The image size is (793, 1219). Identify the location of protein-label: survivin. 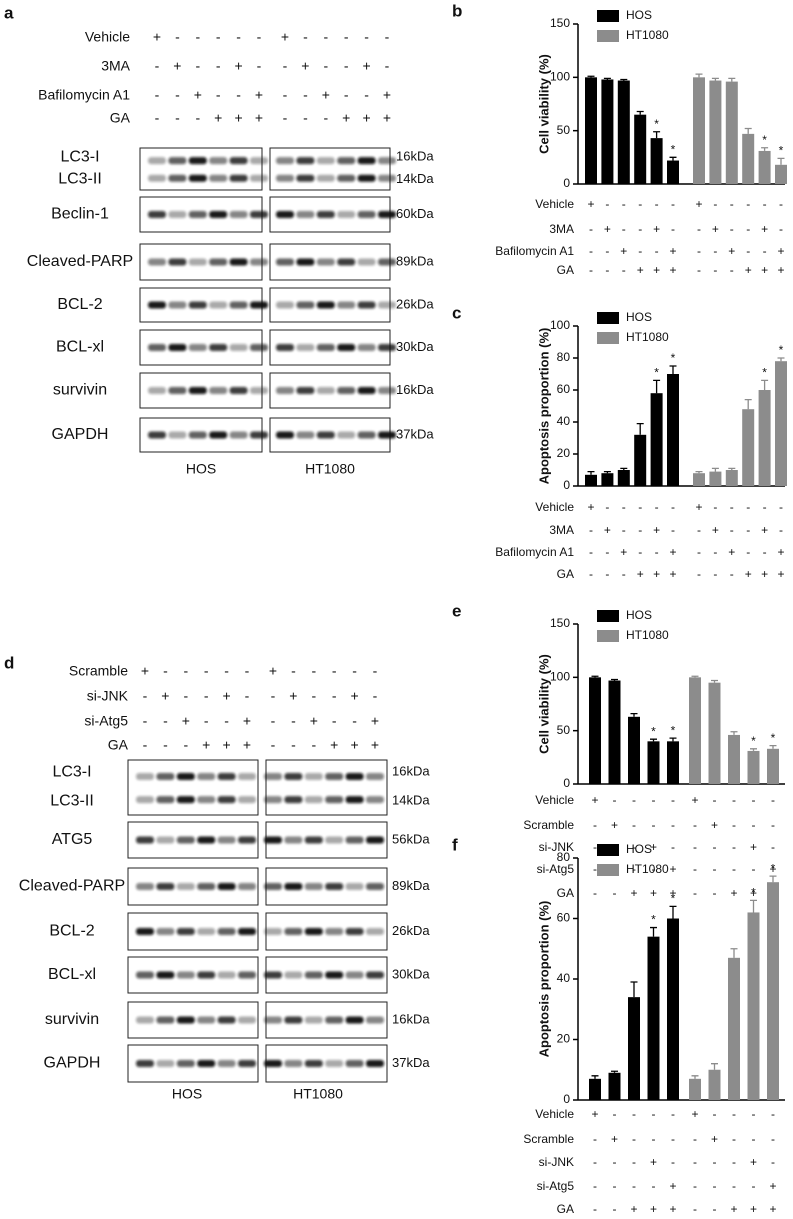
(80, 390).